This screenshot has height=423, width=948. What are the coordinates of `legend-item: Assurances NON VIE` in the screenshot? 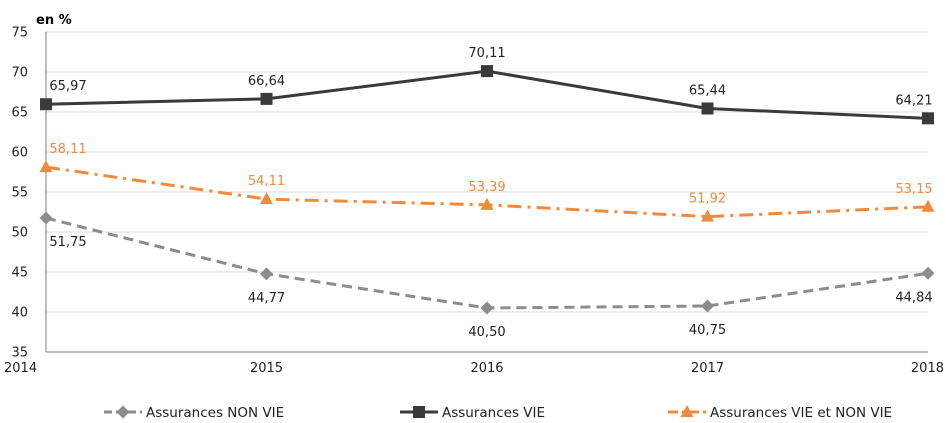 It's located at (194, 413).